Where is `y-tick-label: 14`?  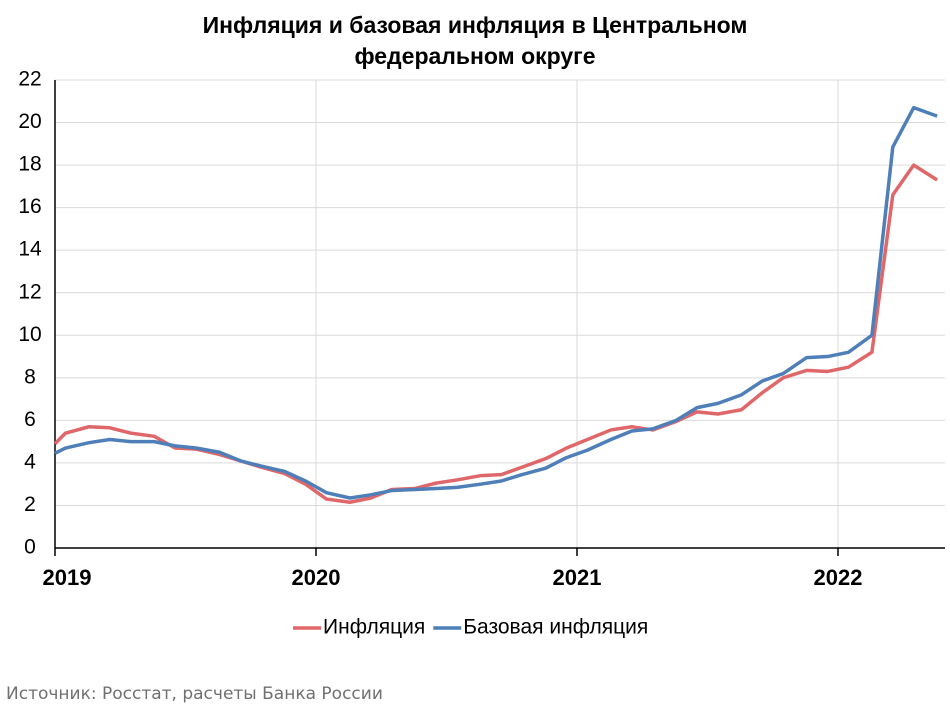
y-tick-label: 14 is located at coordinates (30, 249).